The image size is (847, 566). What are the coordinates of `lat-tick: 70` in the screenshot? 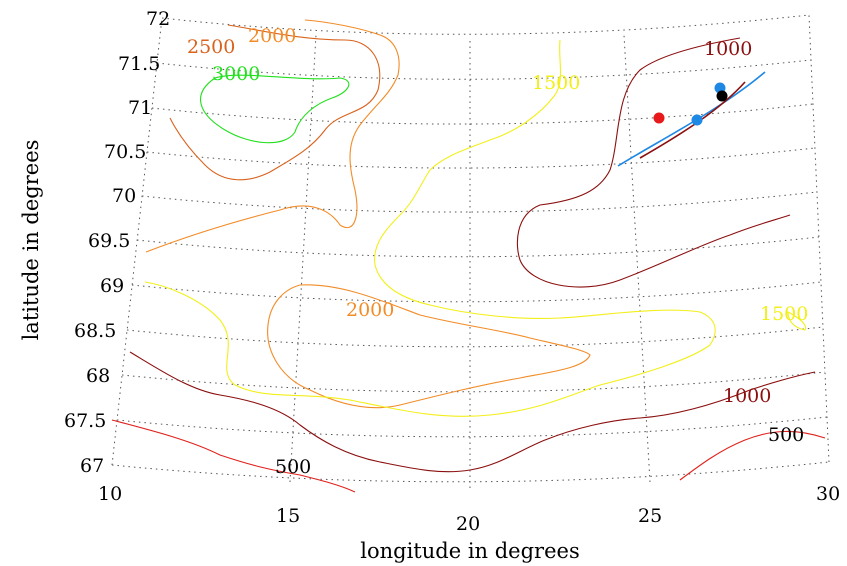 It's located at (124, 196).